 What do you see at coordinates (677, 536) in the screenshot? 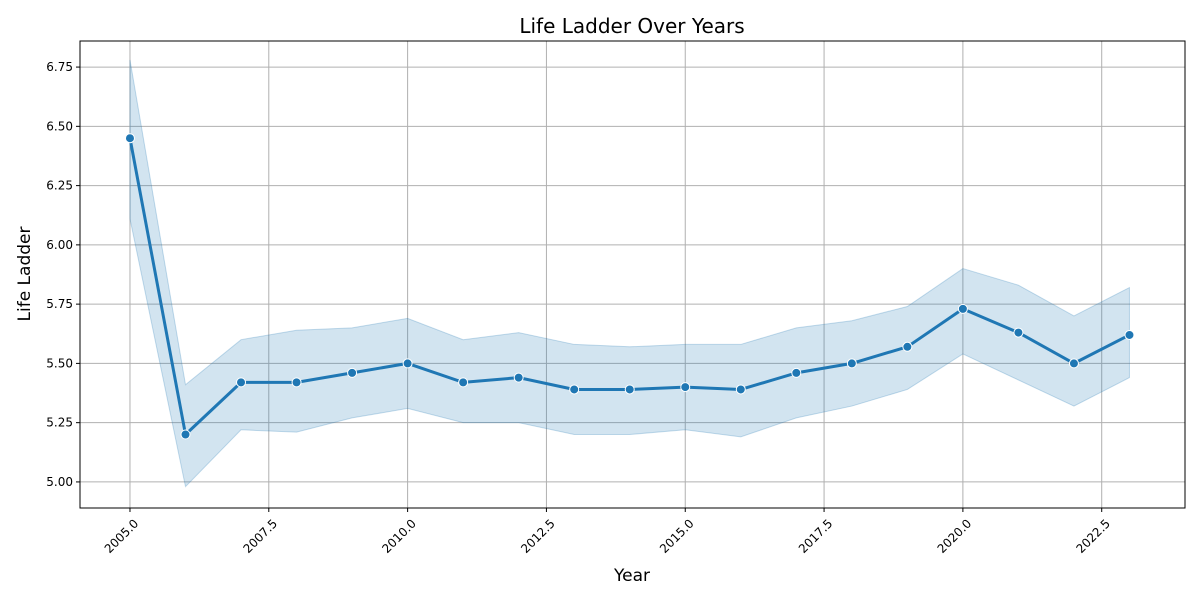
I see `x-tick-label: 2015.0` at bounding box center [677, 536].